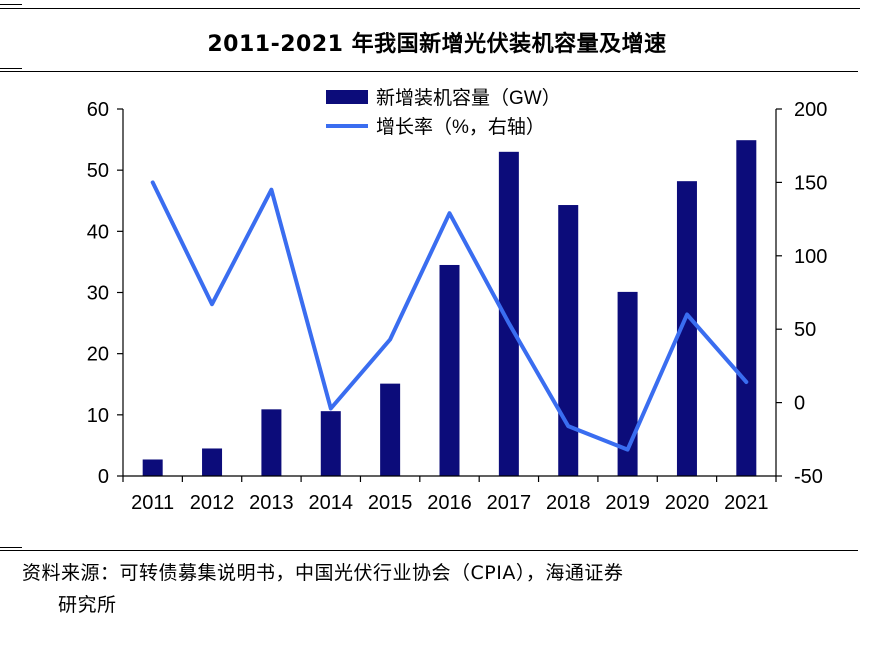  I want to click on source-line-1: 资料来源：可转债募集说明书，中国光伏行业协会（CPIA），海通证券, so click(323, 573).